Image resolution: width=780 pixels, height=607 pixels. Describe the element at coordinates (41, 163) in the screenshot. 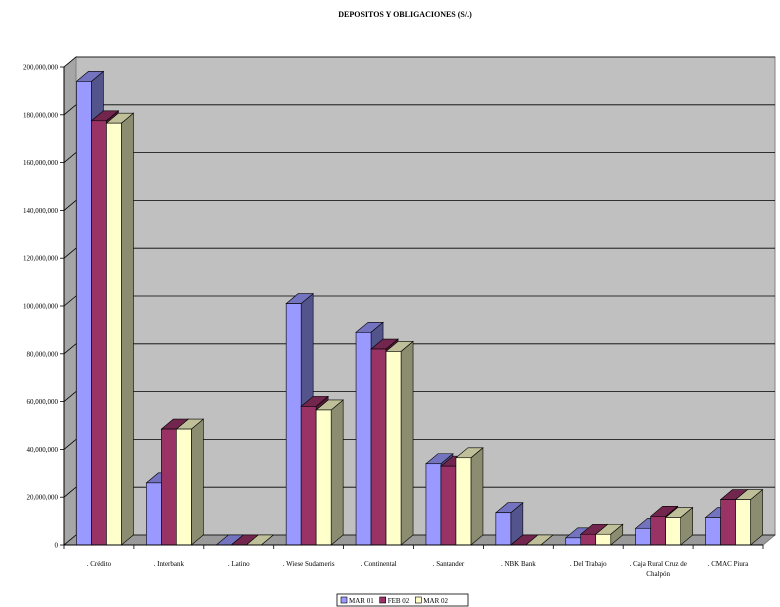

I see `y-tick-label: 160,000,000` at that location.